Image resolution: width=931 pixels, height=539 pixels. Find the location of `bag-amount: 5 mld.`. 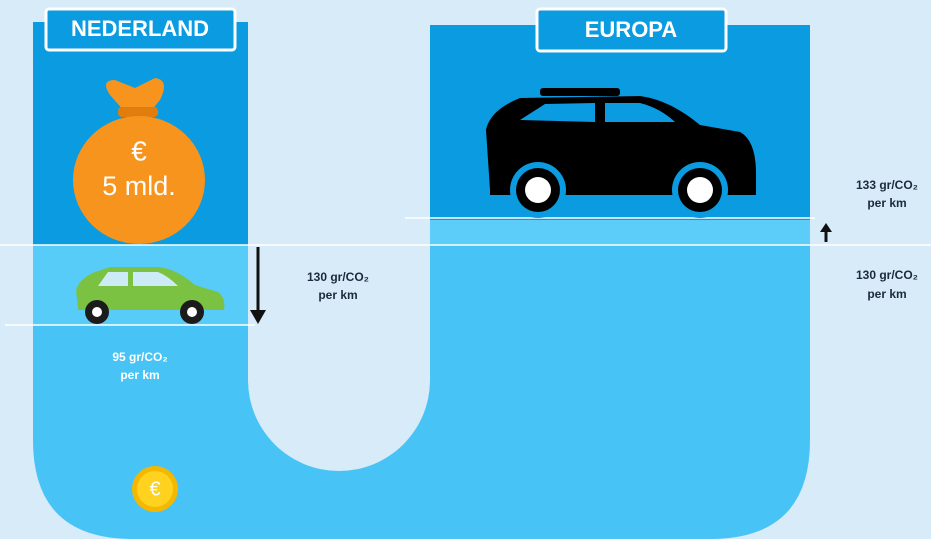

bag-amount: 5 mld. is located at coordinates (139, 186).